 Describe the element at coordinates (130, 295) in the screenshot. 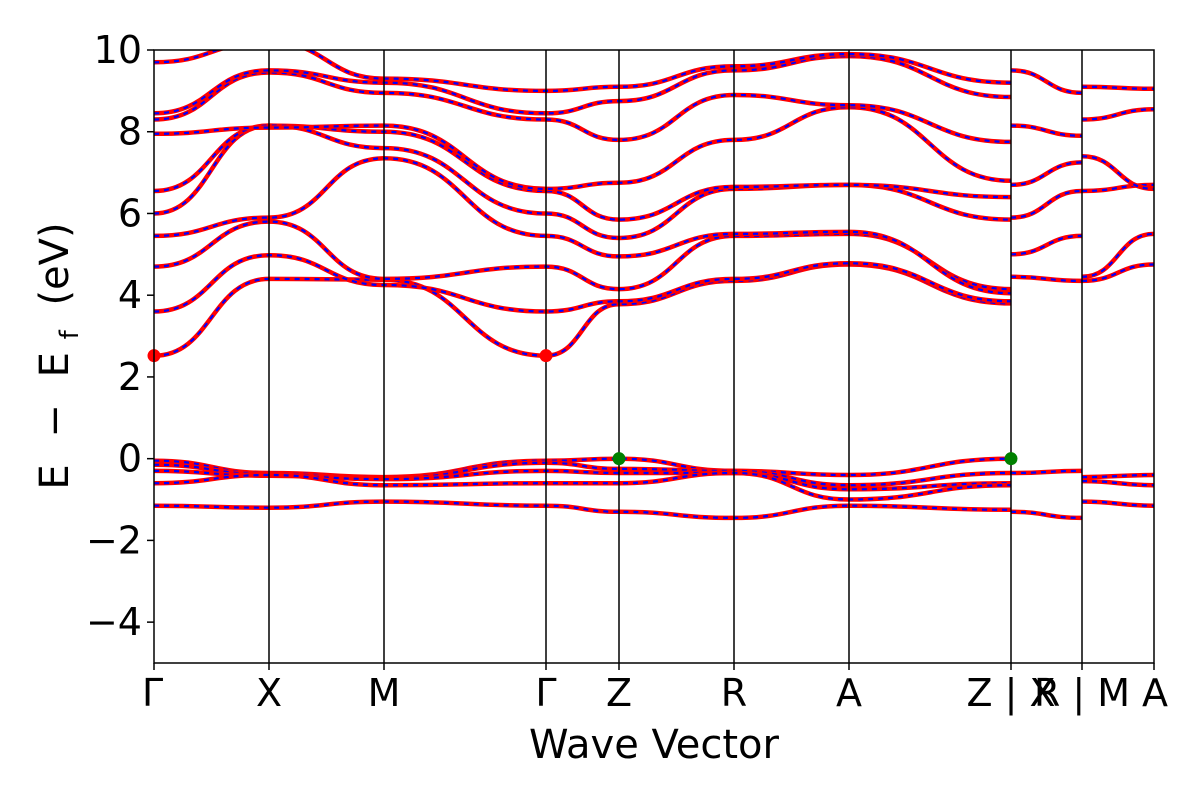

I see `y-tick-label: 4` at that location.